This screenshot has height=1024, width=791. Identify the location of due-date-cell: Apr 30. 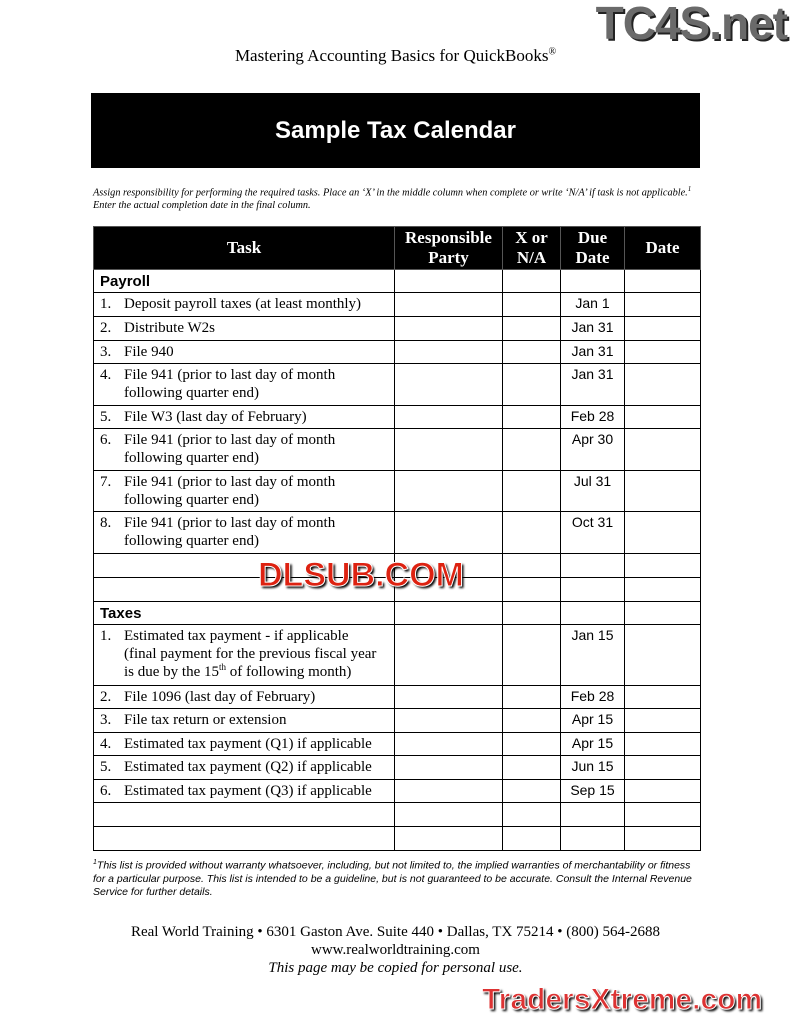
(592, 449).